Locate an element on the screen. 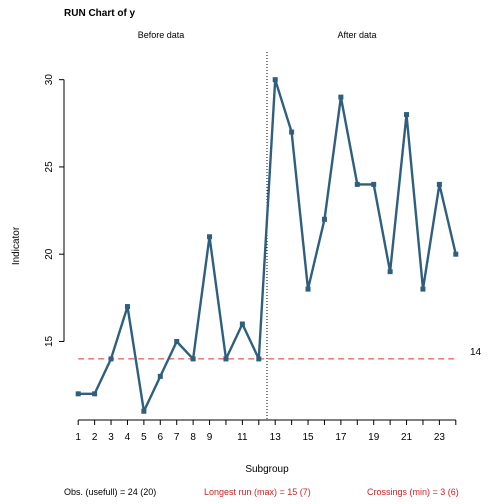 The width and height of the screenshot is (504, 504). x-tick-label: 15 is located at coordinates (308, 437).